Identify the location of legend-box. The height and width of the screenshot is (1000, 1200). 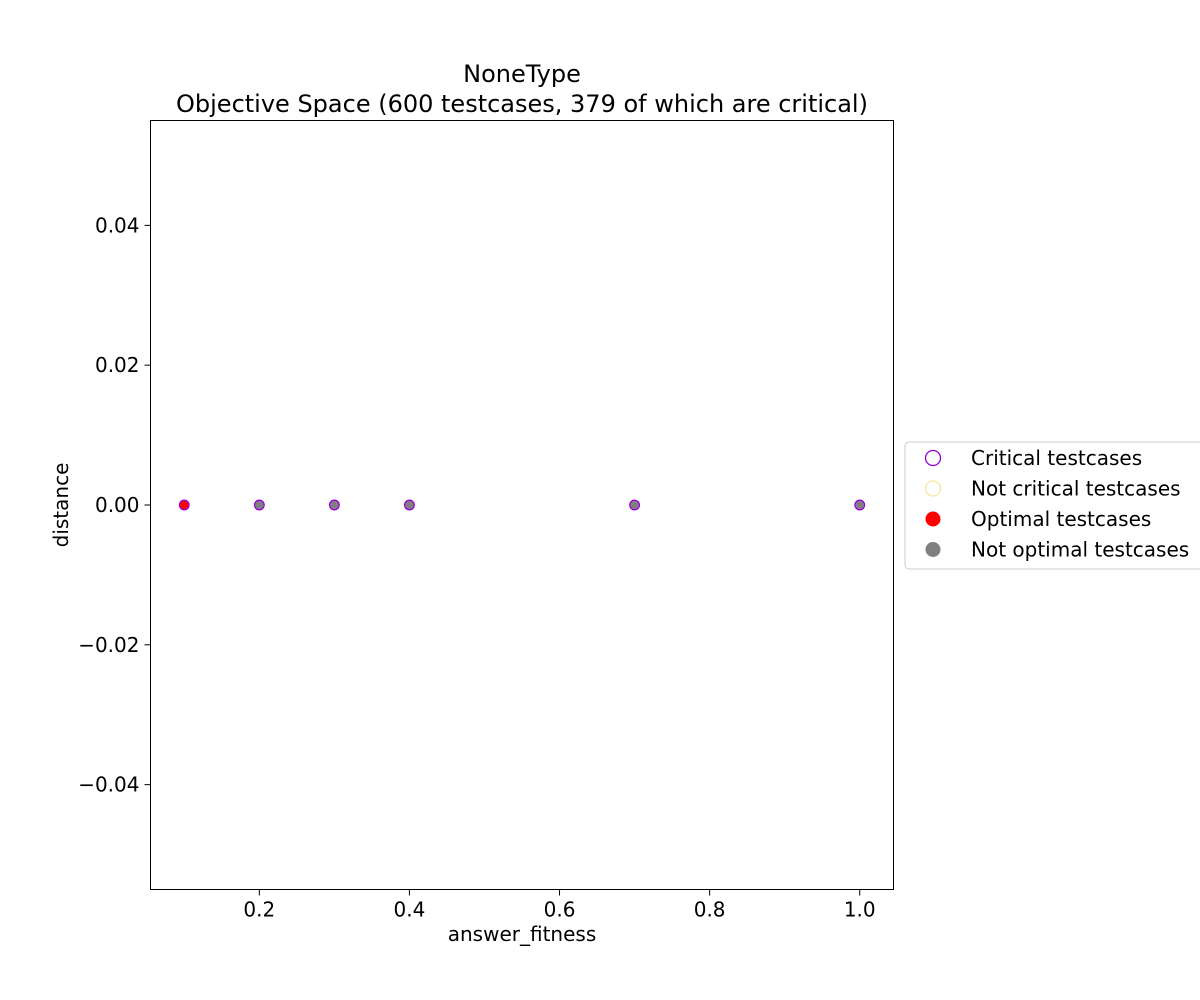
(1052, 505).